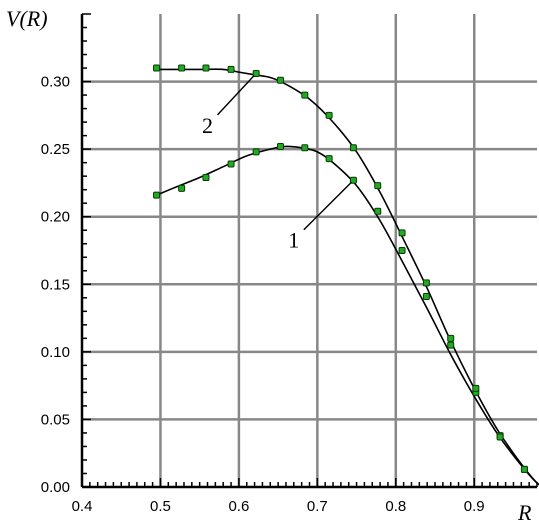 This screenshot has height=525, width=539. What do you see at coordinates (524, 512) in the screenshot?
I see `x-axis-title: R` at bounding box center [524, 512].